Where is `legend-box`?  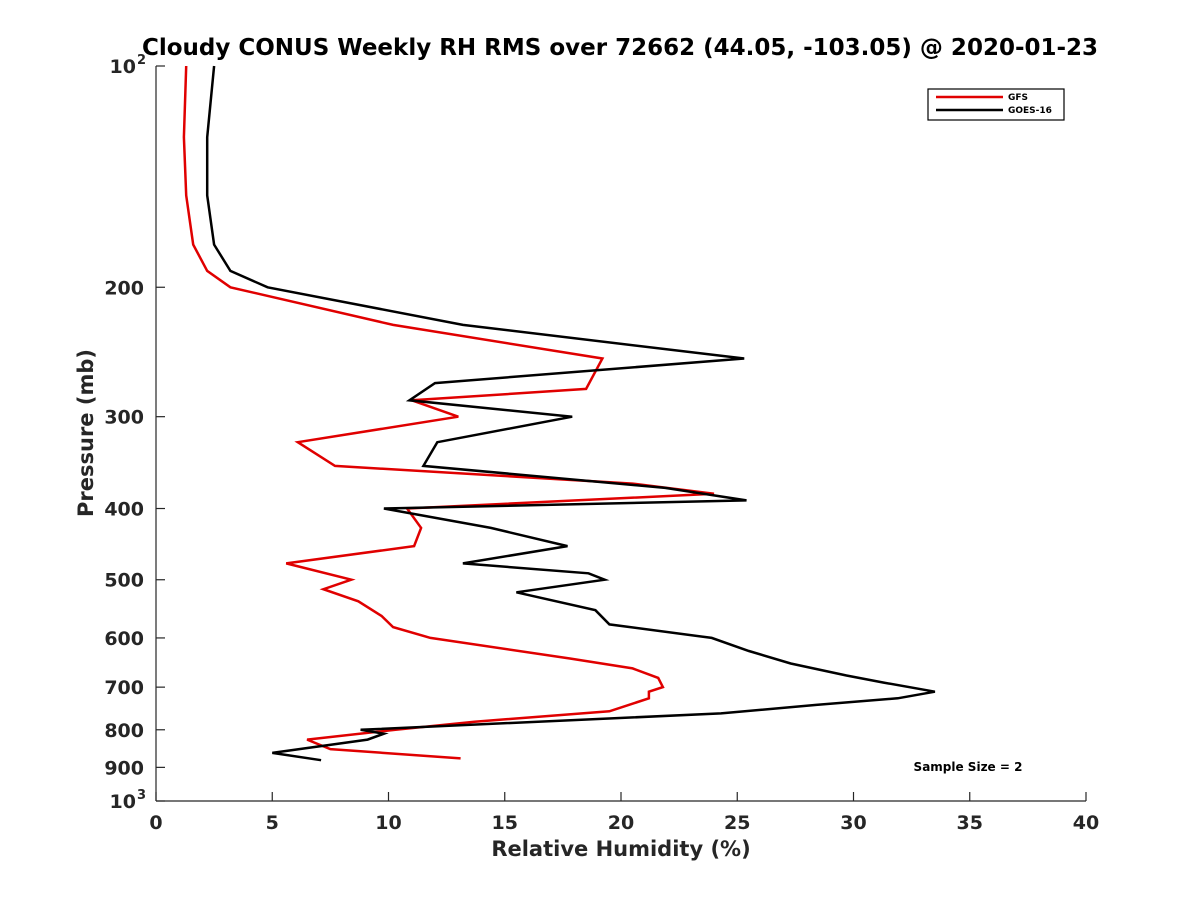 legend-box is located at coordinates (996, 104).